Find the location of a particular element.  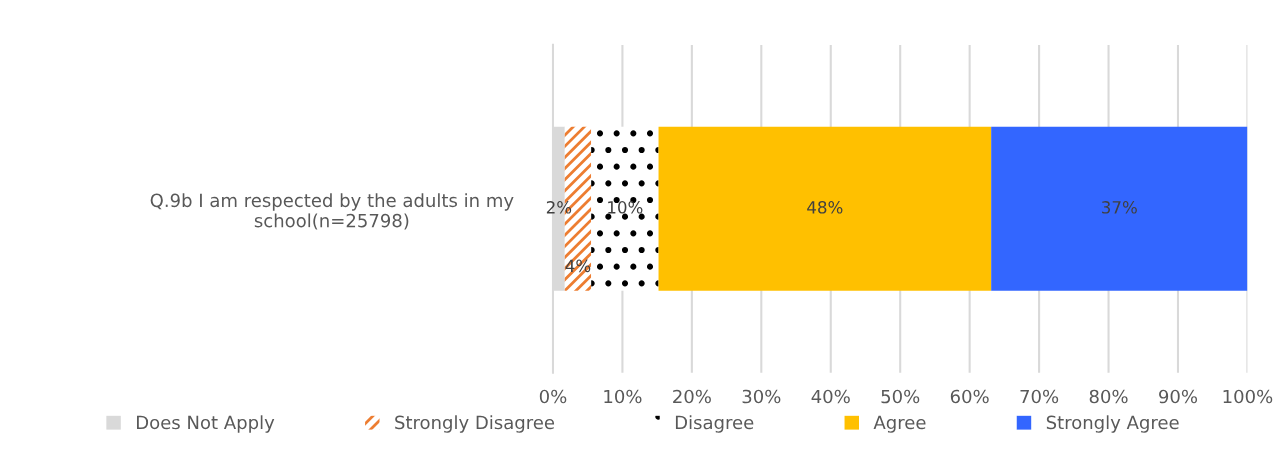

data-label: 10% is located at coordinates (625, 207).